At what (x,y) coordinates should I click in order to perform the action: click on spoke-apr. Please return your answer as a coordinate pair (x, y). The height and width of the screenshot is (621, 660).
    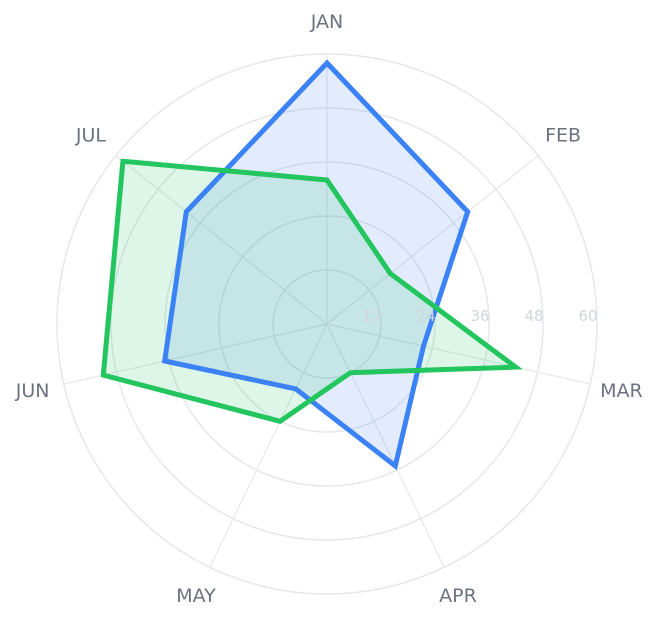
    Looking at the image, I should click on (385, 445).